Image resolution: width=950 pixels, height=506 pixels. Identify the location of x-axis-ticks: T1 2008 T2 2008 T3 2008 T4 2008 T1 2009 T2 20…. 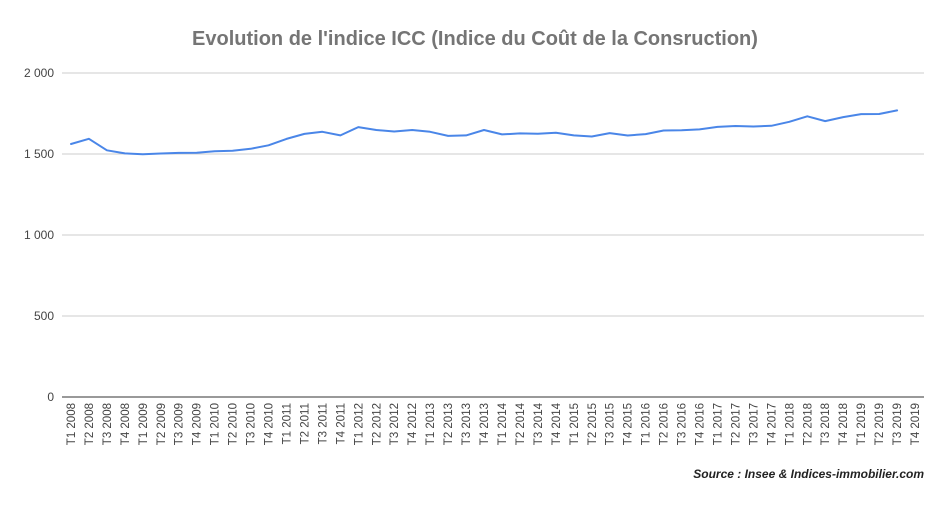
(494, 423).